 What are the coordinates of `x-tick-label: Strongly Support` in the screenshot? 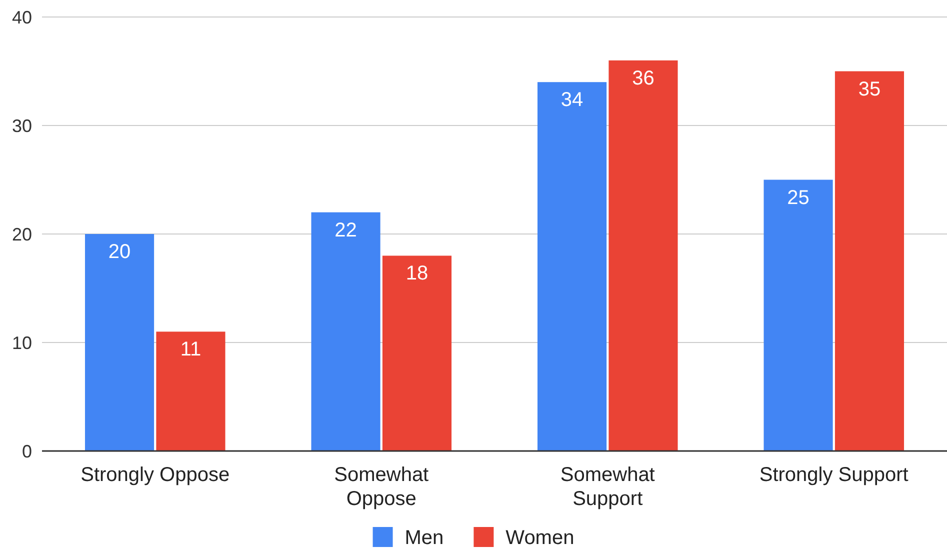 It's located at (834, 475).